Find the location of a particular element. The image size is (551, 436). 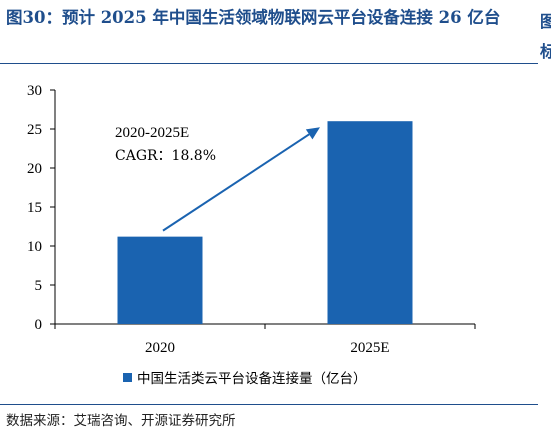

x-axis: 2020 2025E is located at coordinates (265, 339).